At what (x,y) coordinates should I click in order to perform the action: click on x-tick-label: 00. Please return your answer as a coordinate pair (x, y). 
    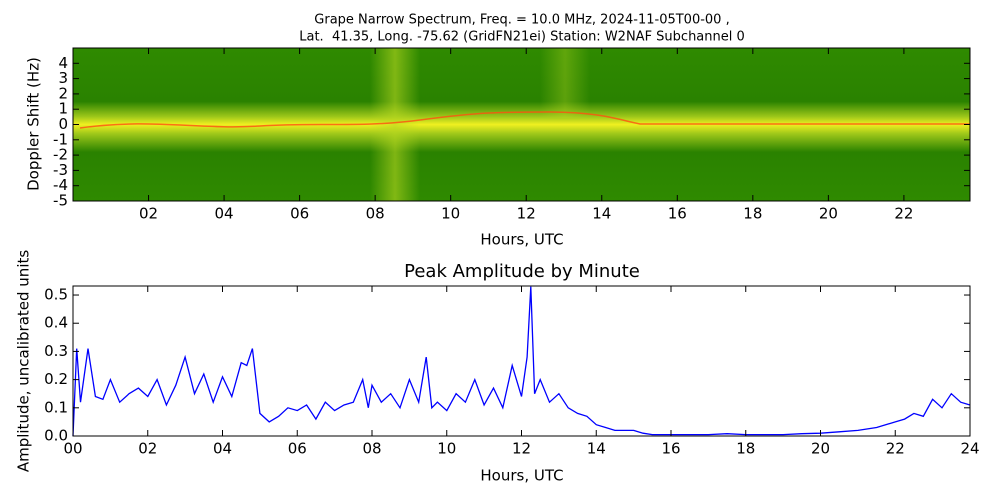
    Looking at the image, I should click on (72, 449).